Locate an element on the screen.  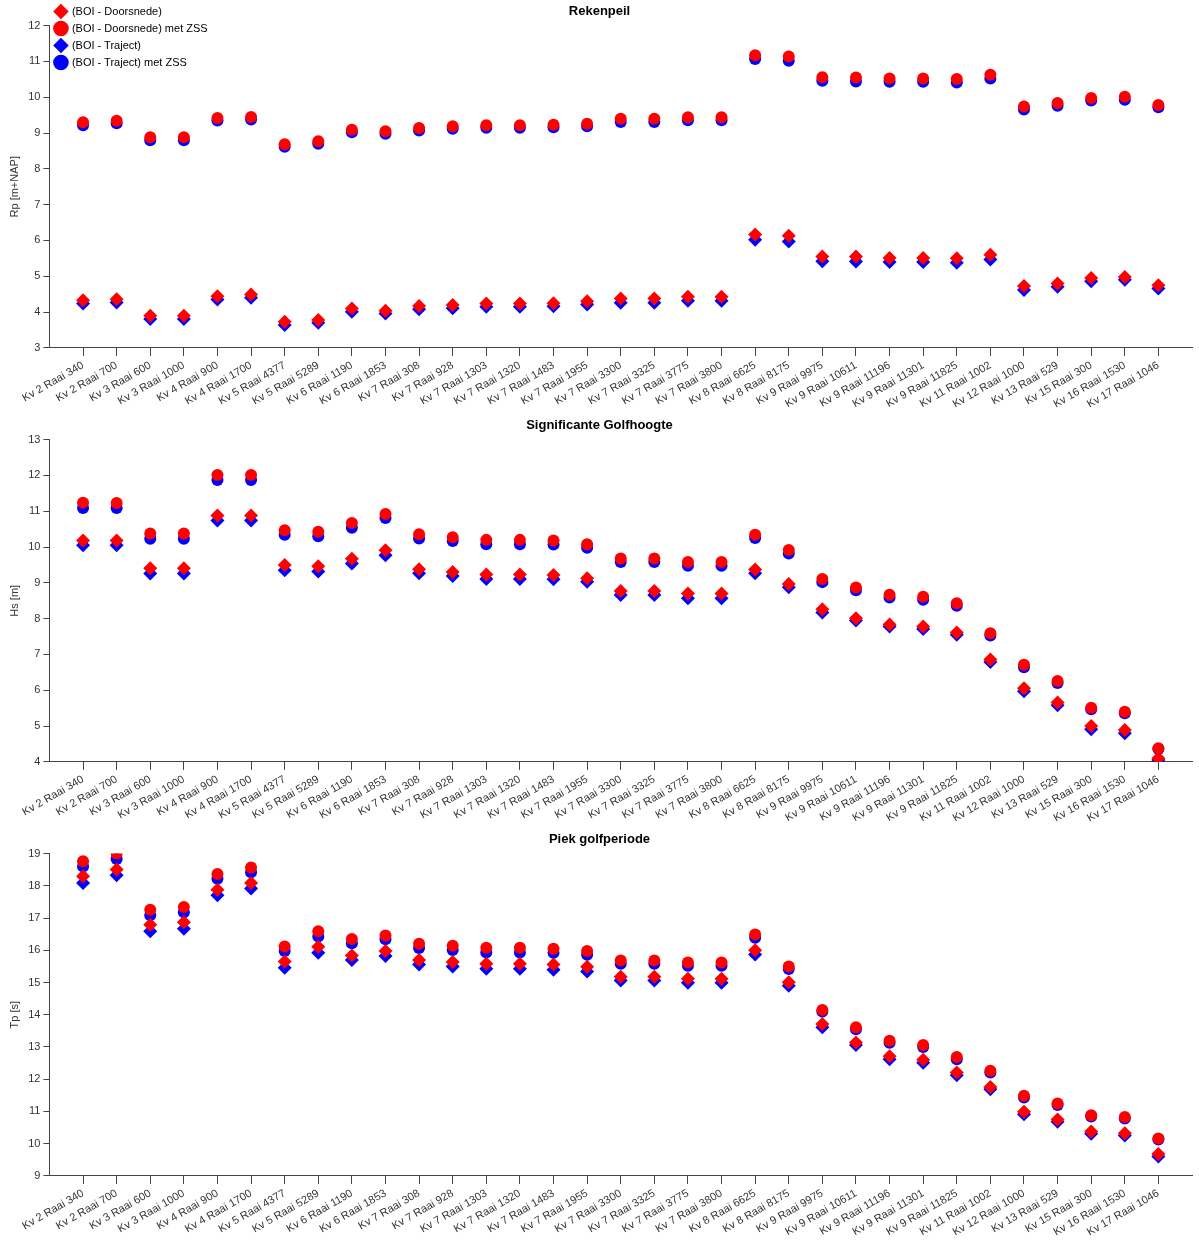
legend-label: (BOI - Doorsnede) met ZSS is located at coordinates (139, 27).